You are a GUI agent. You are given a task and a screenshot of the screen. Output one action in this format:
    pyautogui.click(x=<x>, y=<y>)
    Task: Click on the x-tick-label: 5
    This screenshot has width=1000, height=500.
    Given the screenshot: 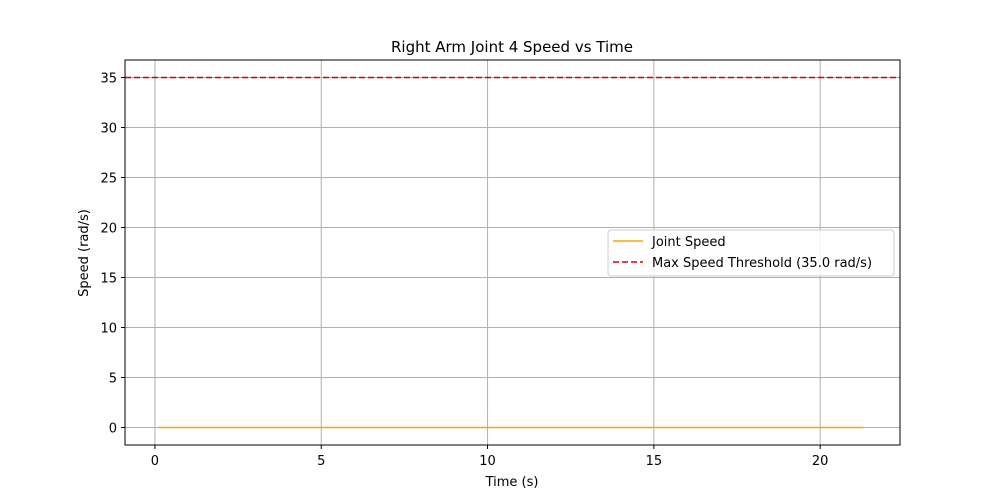 What is the action you would take?
    pyautogui.click(x=321, y=461)
    